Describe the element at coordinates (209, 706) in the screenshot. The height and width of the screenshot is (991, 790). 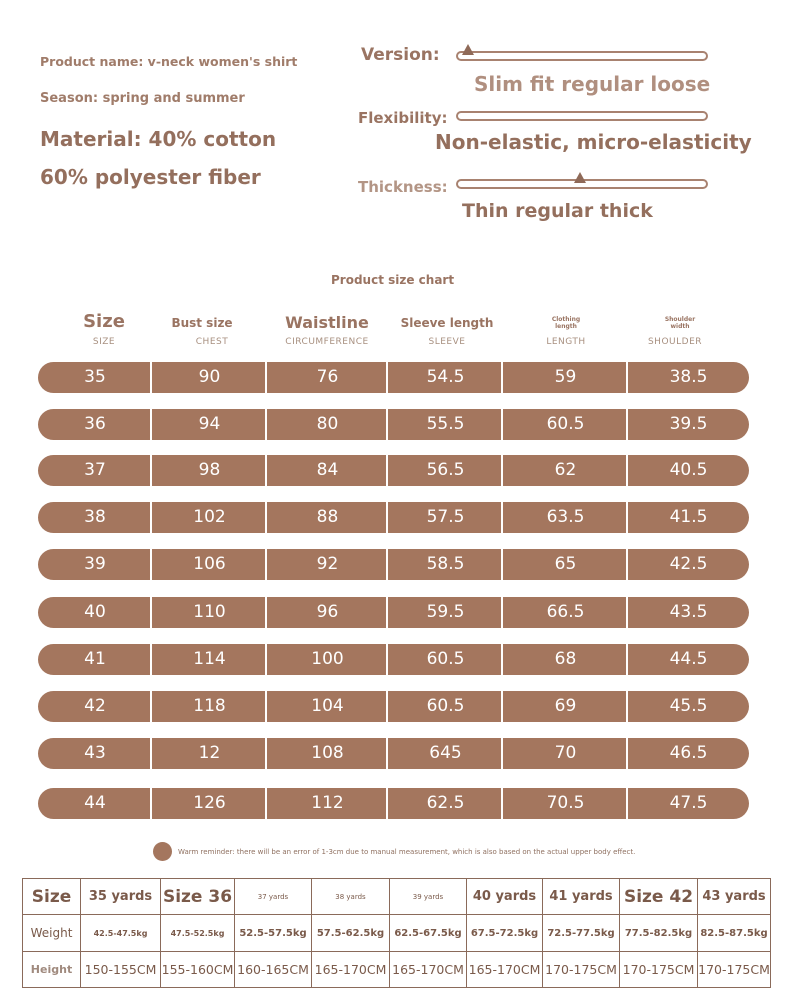
I see `size-cell: 118` at that location.